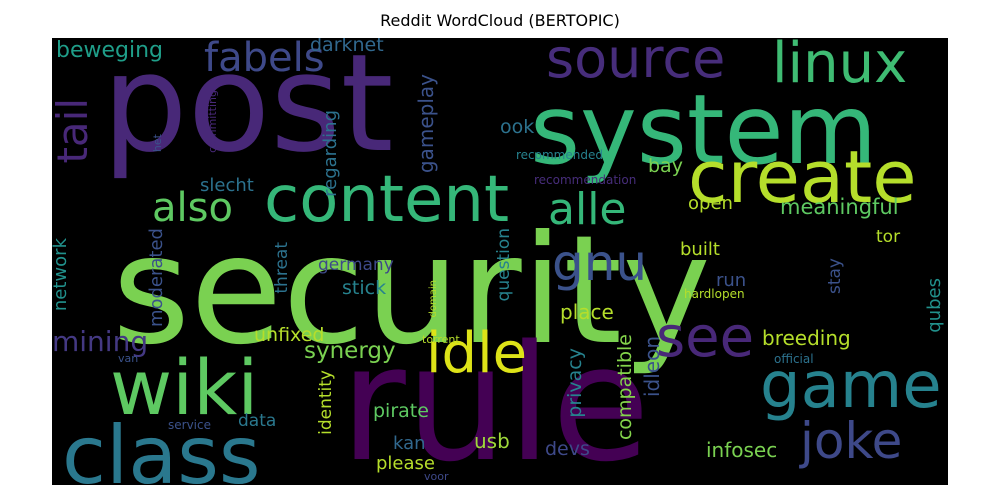 The height and width of the screenshot is (500, 1000). What do you see at coordinates (625, 387) in the screenshot?
I see `word-compatible: compatible` at bounding box center [625, 387].